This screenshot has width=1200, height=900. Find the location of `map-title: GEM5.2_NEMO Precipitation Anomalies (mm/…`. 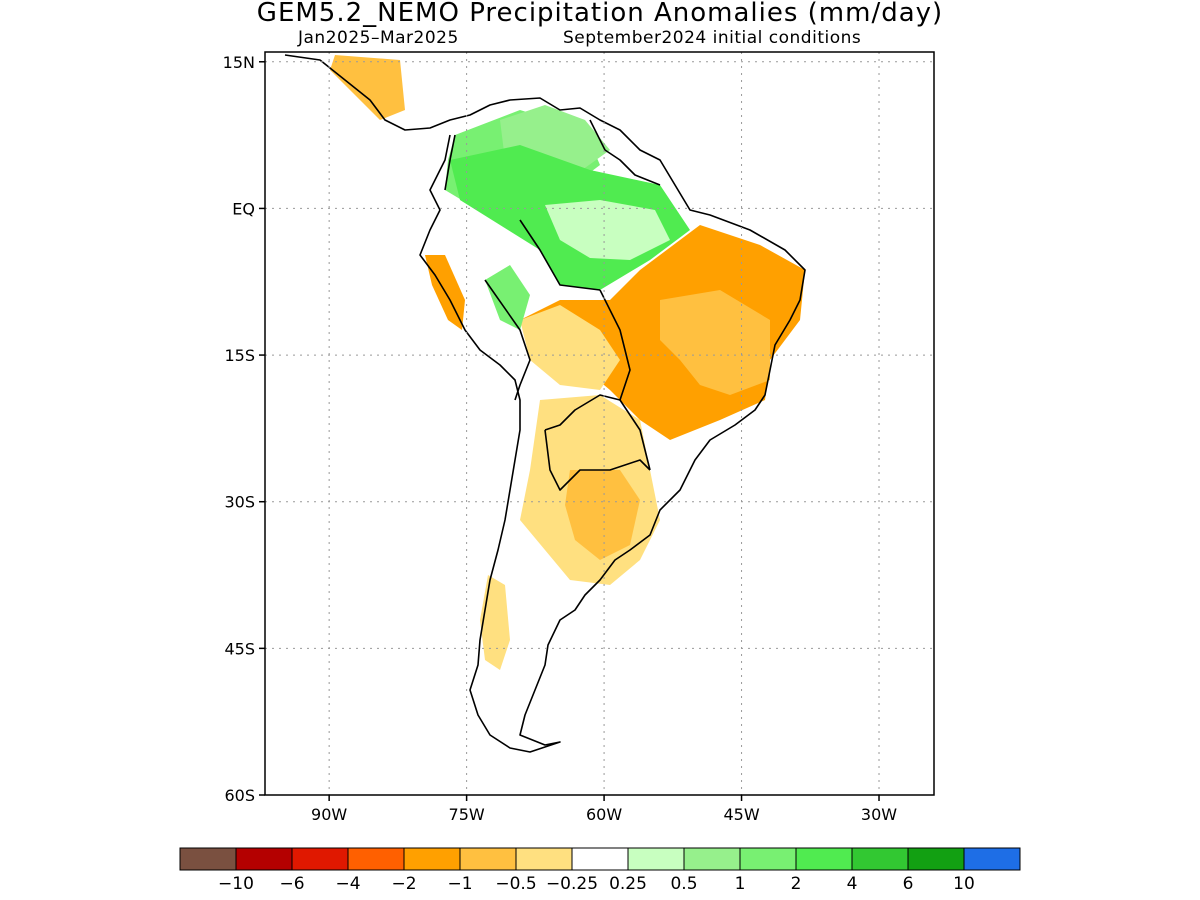

map-title: GEM5.2_NEMO Precipitation Anomalies (mm/… is located at coordinates (600, 14).